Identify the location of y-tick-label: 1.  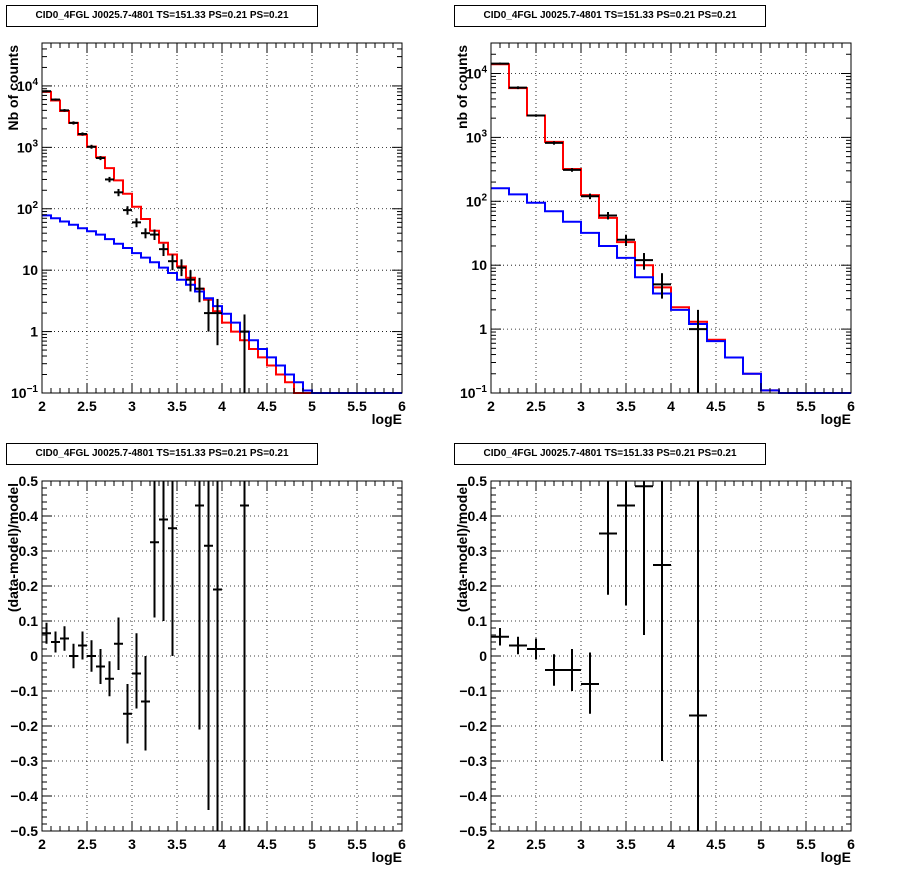
(483, 329).